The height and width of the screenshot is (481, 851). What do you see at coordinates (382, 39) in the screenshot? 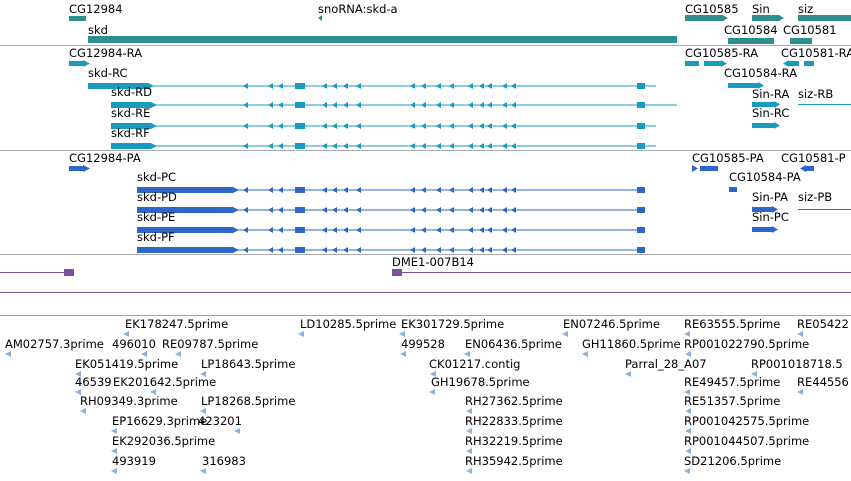
I see `gene-feature-skd` at bounding box center [382, 39].